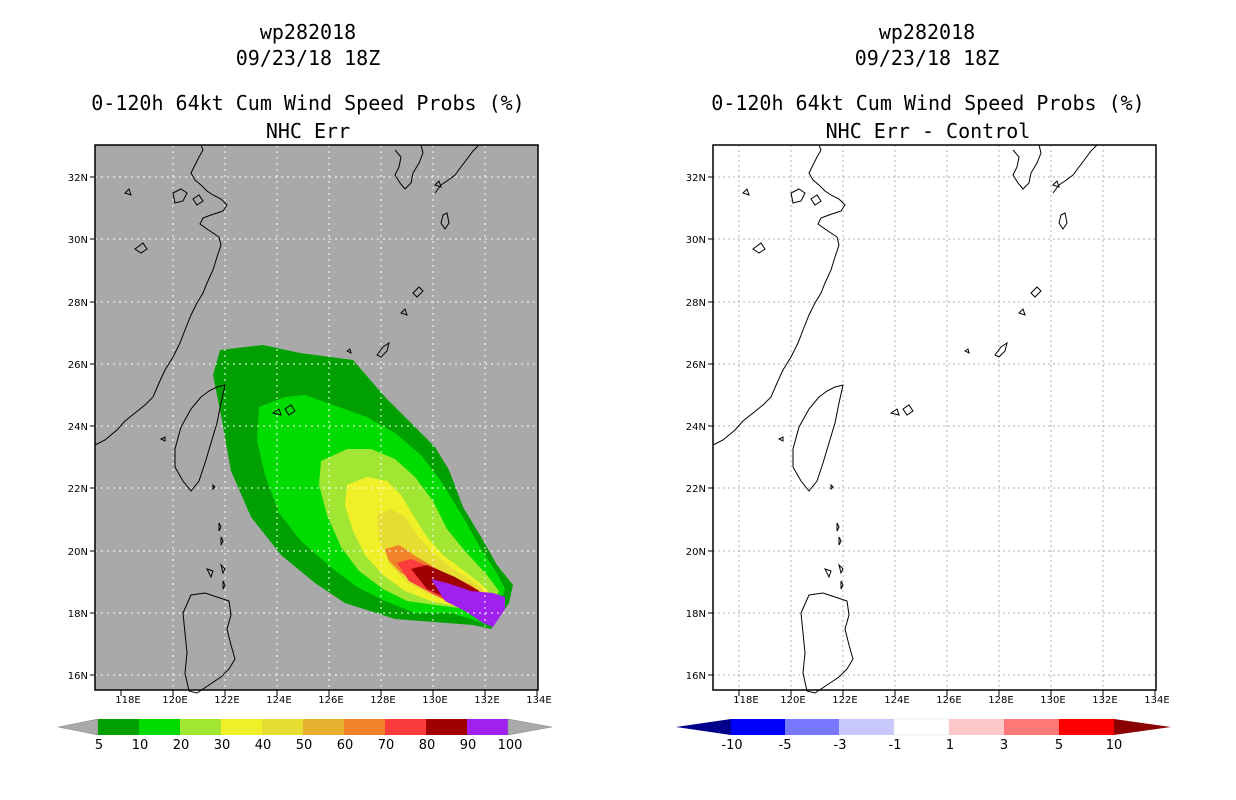 This screenshot has height=800, width=1236. What do you see at coordinates (928, 131) in the screenshot?
I see `right-title-method: NHC Err - Control` at bounding box center [928, 131].